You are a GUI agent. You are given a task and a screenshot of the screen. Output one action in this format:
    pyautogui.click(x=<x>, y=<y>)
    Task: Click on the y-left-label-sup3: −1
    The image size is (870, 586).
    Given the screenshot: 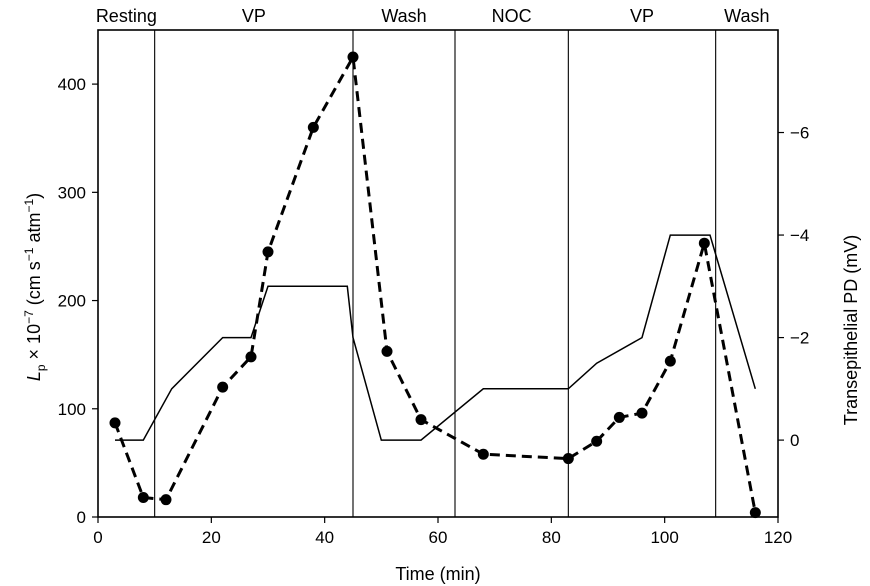 What is the action you would take?
    pyautogui.click(x=29, y=206)
    